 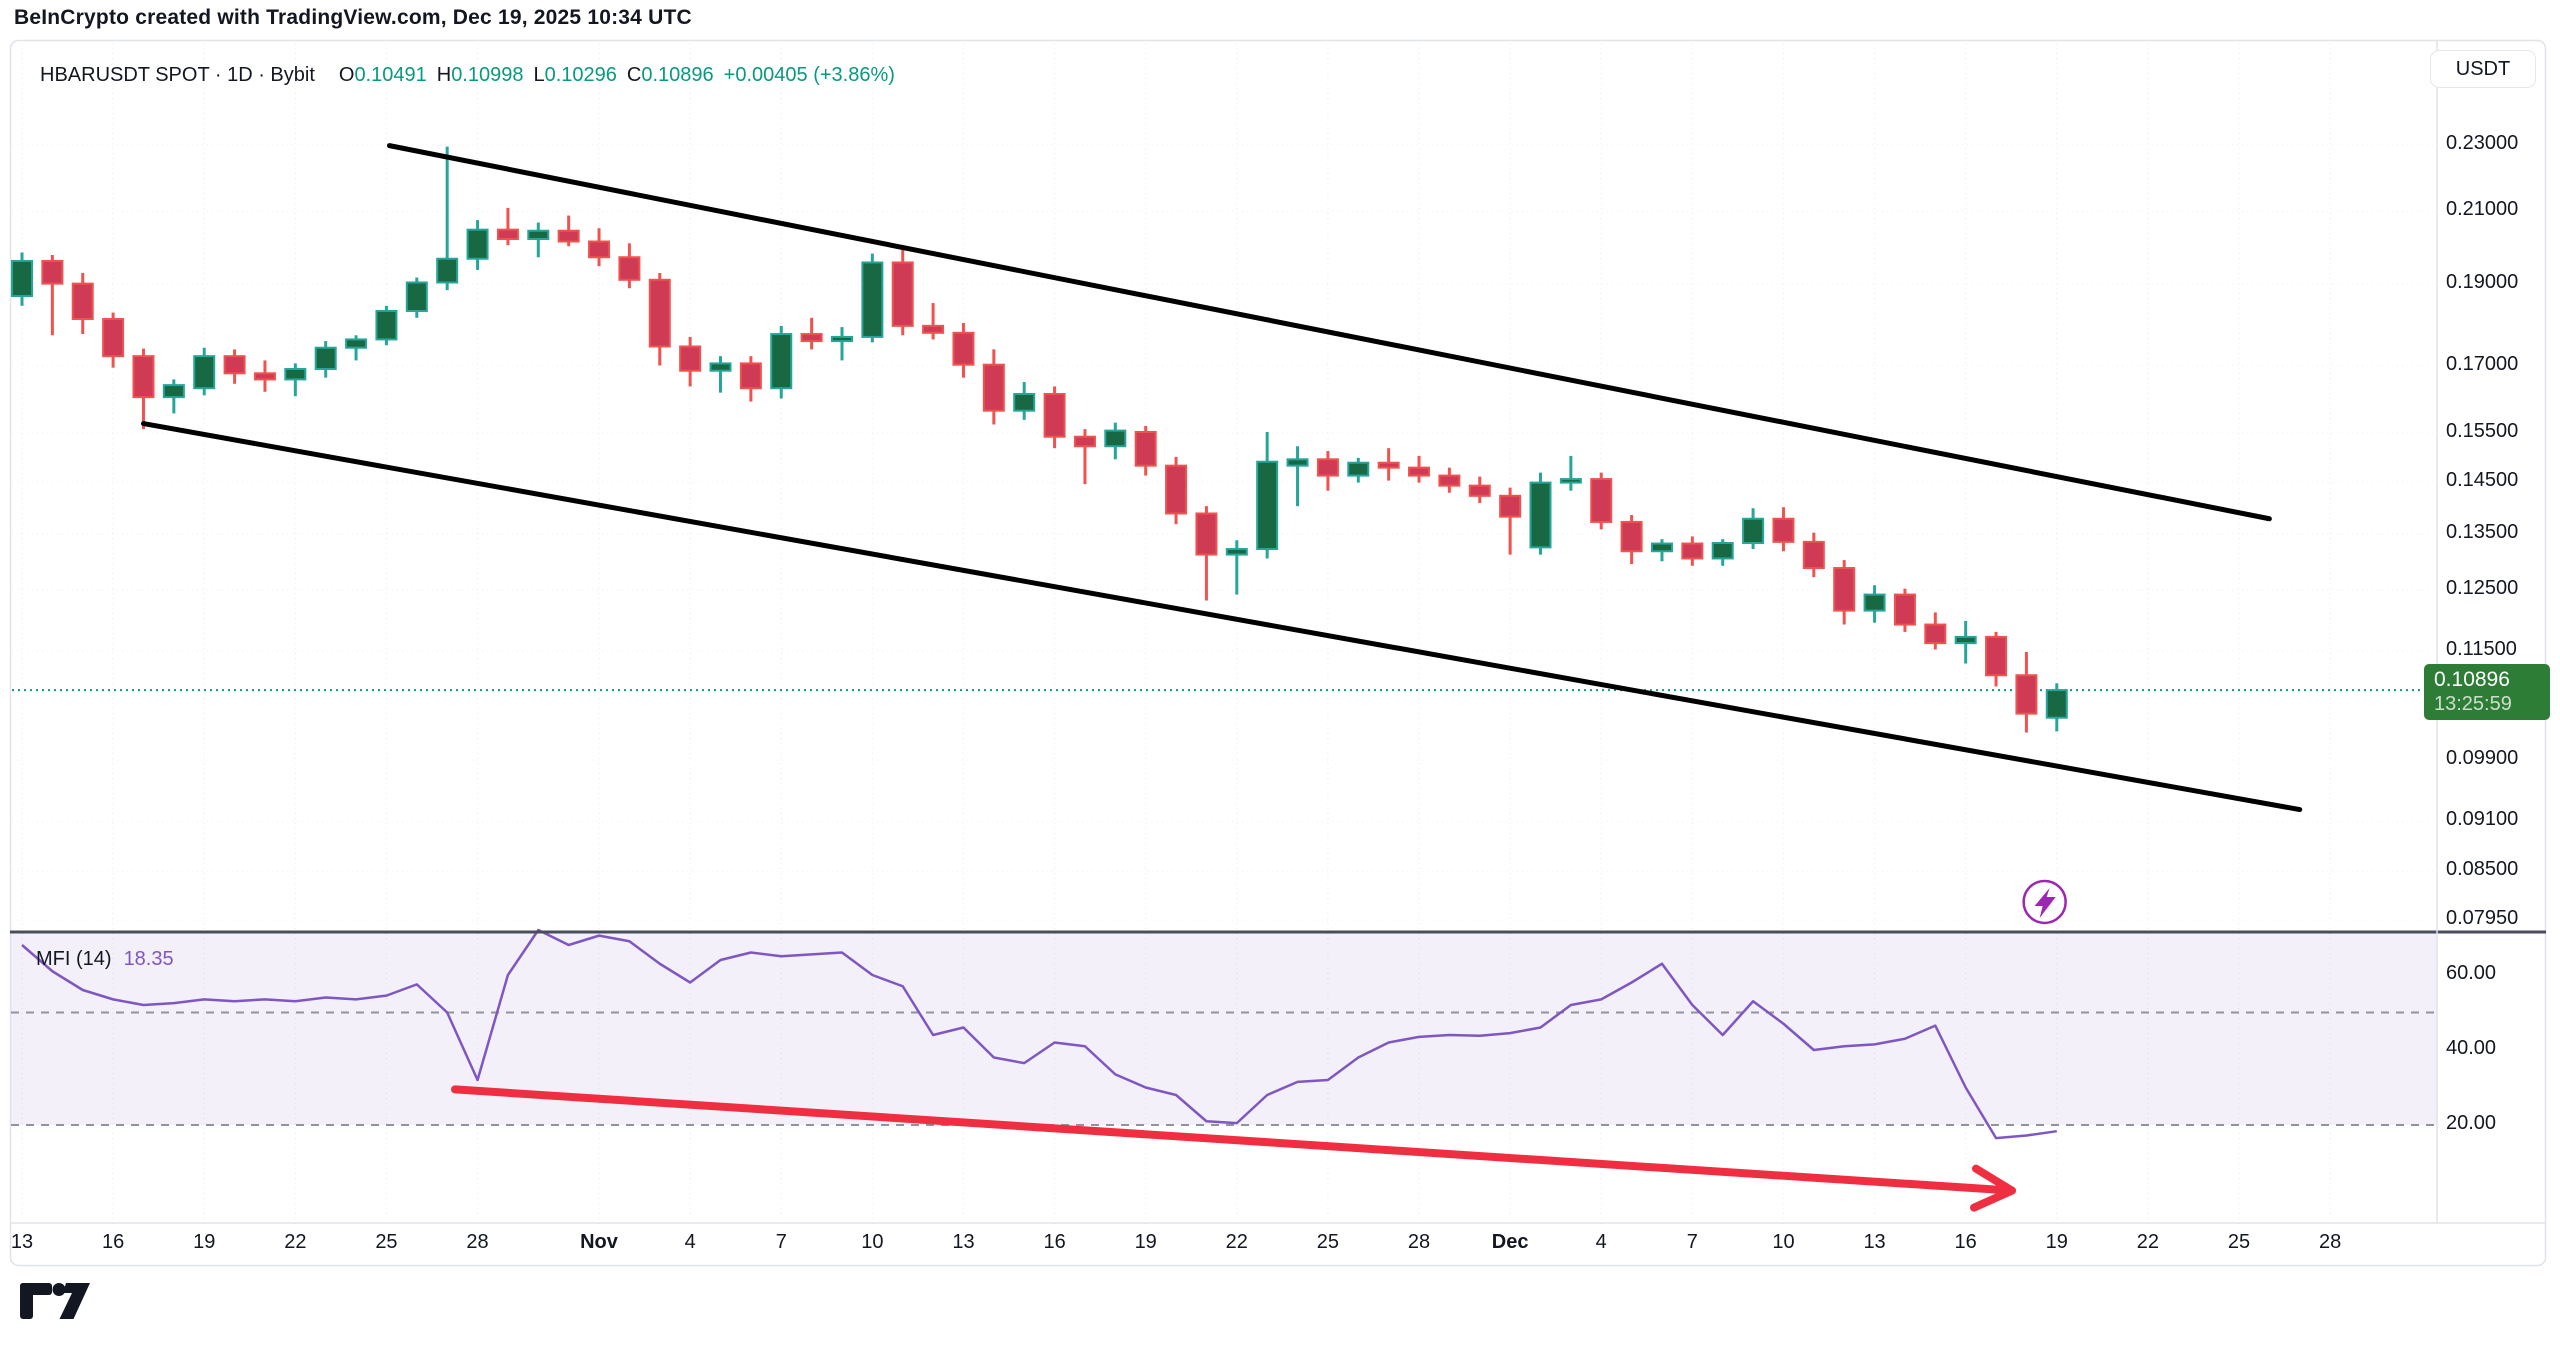 I want to click on price-tick-label: 0.13500, so click(x=2482, y=531).